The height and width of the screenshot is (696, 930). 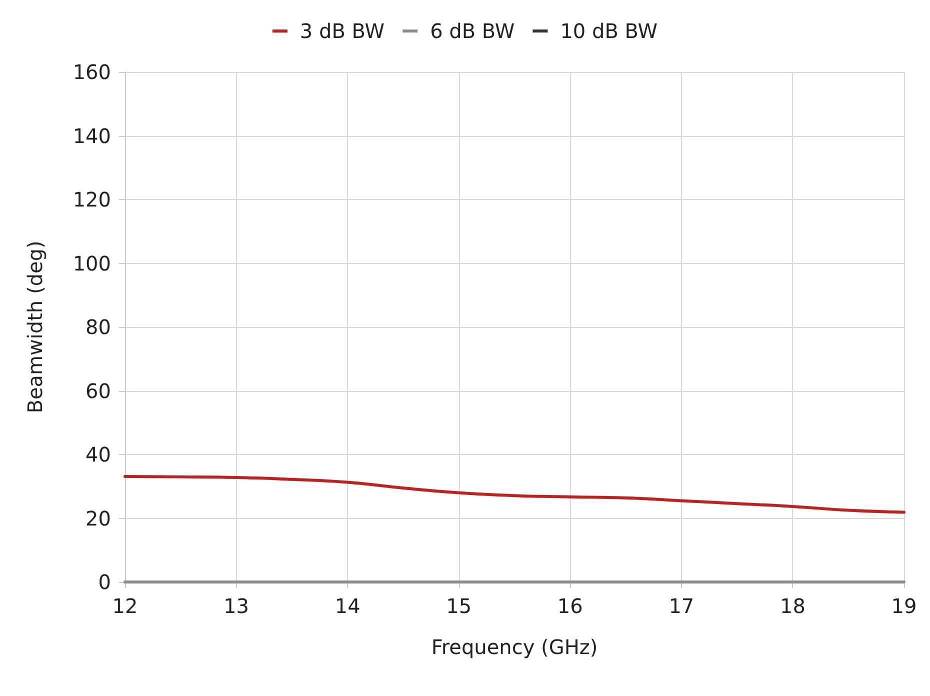 What do you see at coordinates (35, 327) in the screenshot?
I see `y-axis-title: Beamwidth (deg)` at bounding box center [35, 327].